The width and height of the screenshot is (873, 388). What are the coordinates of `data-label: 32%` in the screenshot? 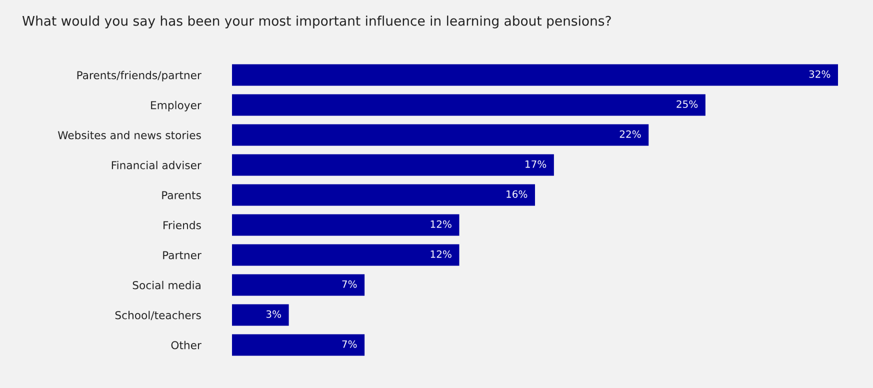 It's located at (819, 74).